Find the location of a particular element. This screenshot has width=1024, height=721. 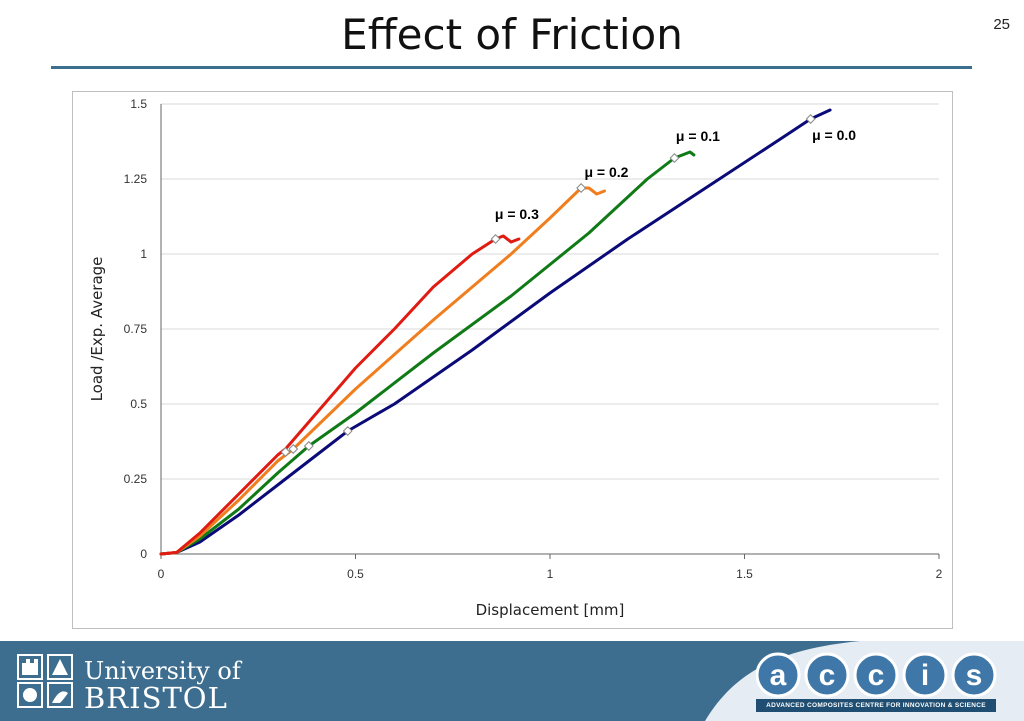

series-label-3: μ = 0.3 is located at coordinates (517, 214).